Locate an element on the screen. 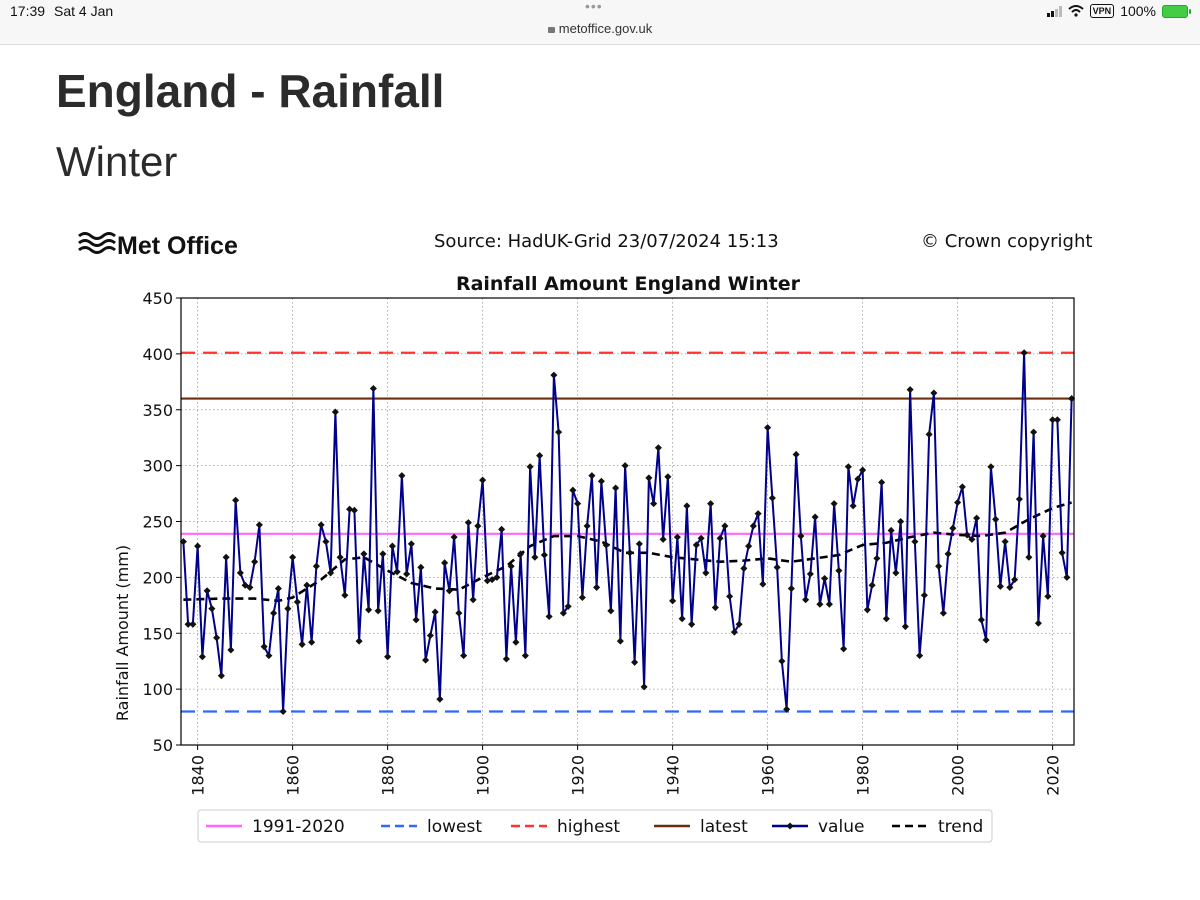  page-subtitle: Winter is located at coordinates (117, 161).